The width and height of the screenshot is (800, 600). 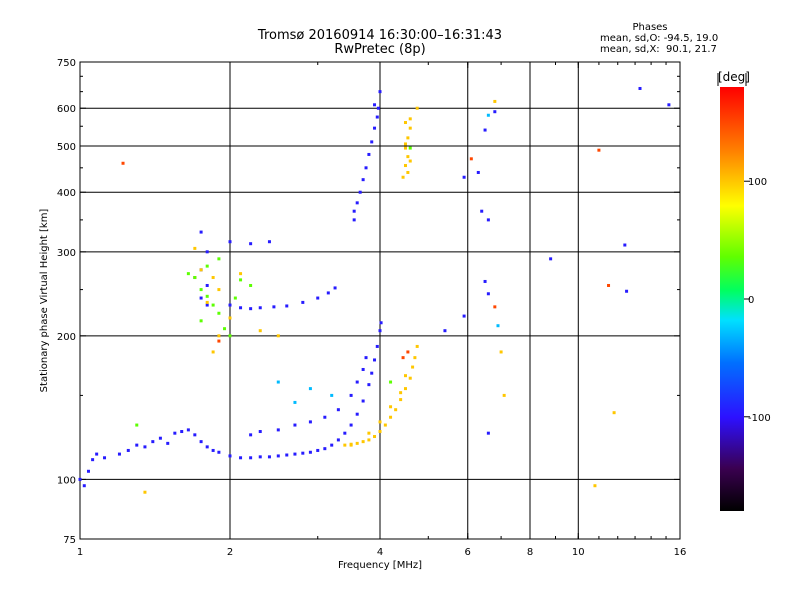 I want to click on chart-title-line2: RwPretec (8p), so click(x=380, y=49).